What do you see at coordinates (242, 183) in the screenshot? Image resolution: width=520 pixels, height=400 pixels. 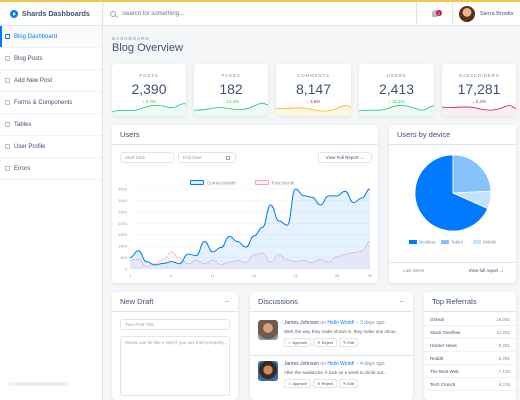 I see `chart-legend: Current Month Past Month` at bounding box center [242, 183].